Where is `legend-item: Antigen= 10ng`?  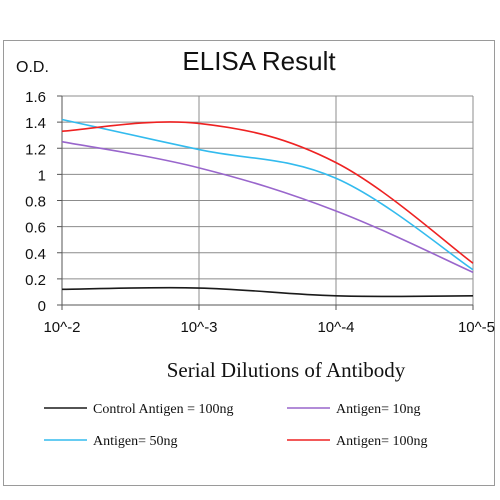 legend-item: Antigen= 10ng is located at coordinates (354, 409).